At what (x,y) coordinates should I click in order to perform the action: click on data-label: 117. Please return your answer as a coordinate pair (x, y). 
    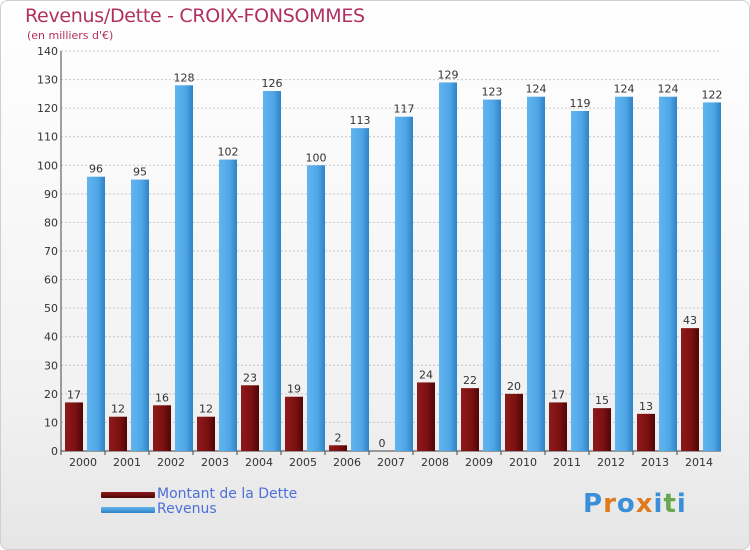
    Looking at the image, I should click on (404, 109).